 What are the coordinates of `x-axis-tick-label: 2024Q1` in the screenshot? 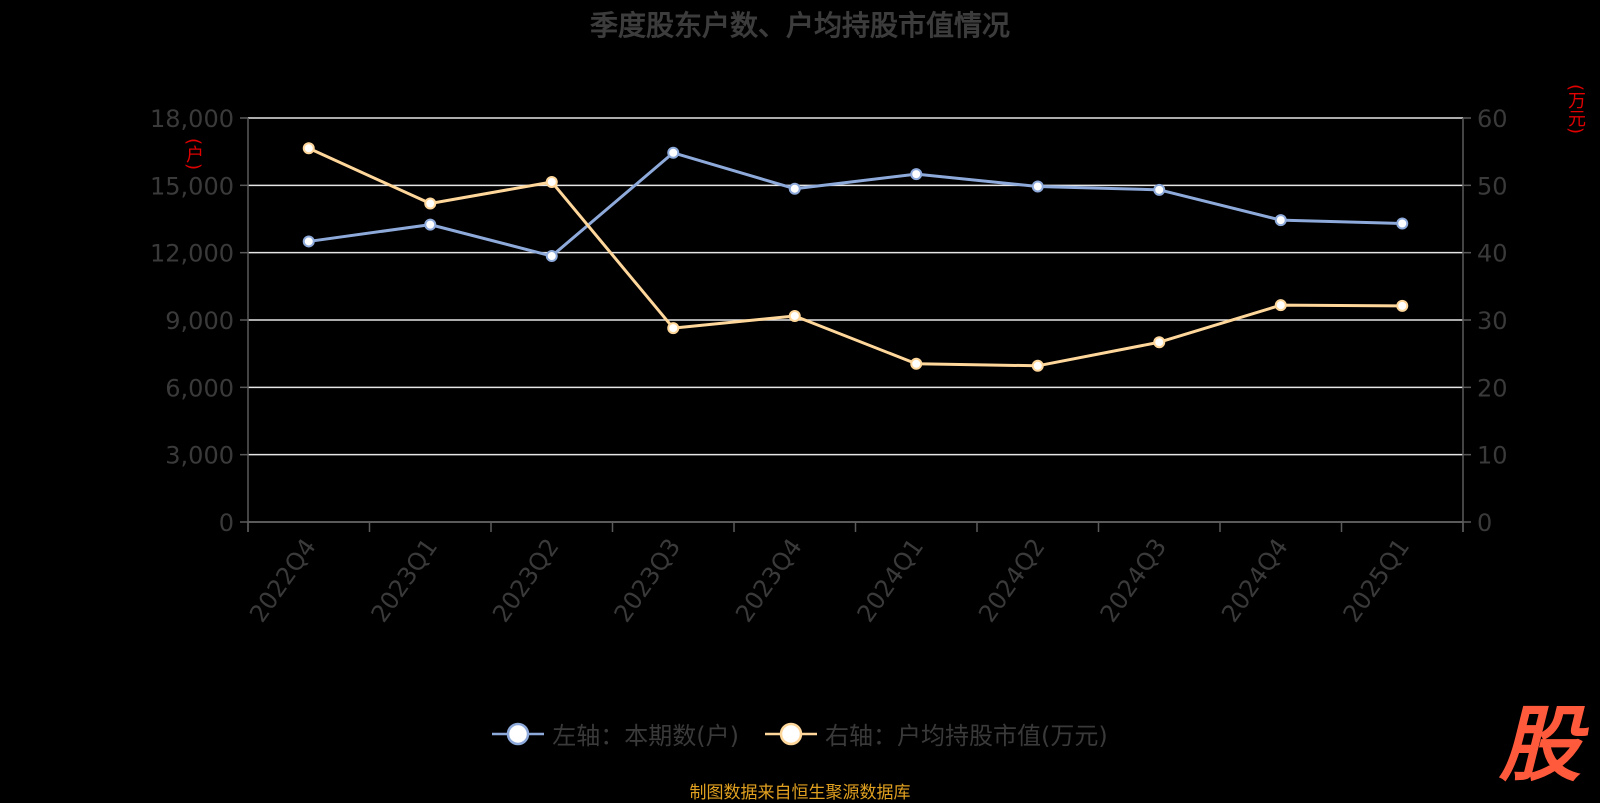 It's located at (891, 580).